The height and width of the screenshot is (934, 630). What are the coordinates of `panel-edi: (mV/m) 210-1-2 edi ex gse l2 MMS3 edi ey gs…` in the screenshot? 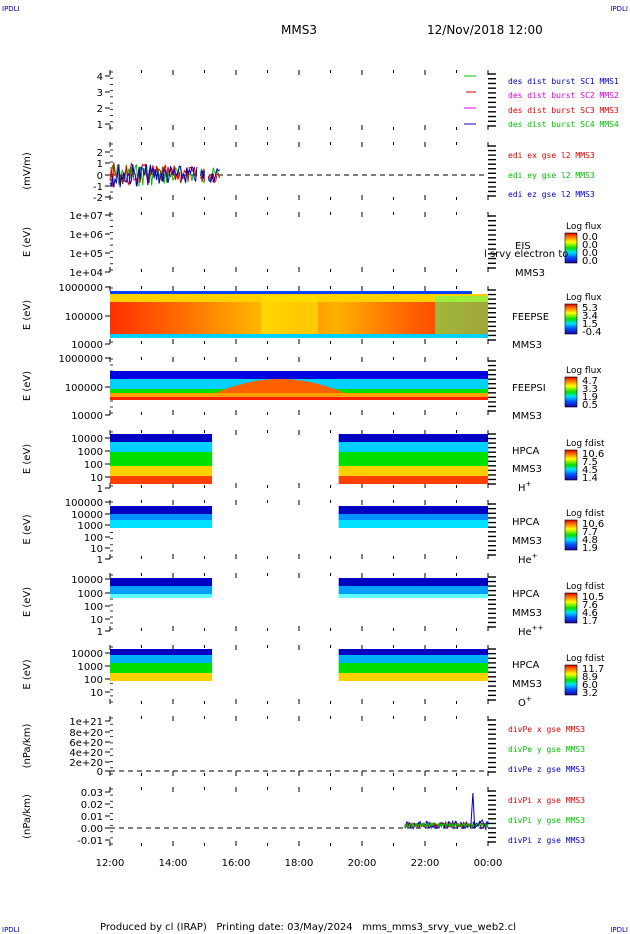 It's located at (308, 173).